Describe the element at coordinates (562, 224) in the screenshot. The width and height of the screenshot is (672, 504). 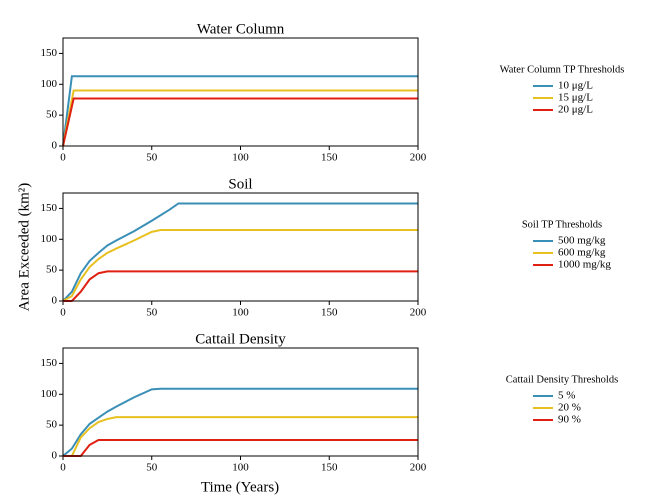
I see `legend-title: Soil TP Thresholds` at that location.